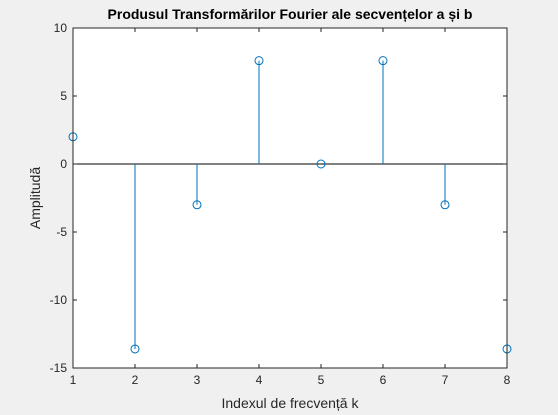 The width and height of the screenshot is (558, 415). I want to click on y-tick-label: 0, so click(63, 164).